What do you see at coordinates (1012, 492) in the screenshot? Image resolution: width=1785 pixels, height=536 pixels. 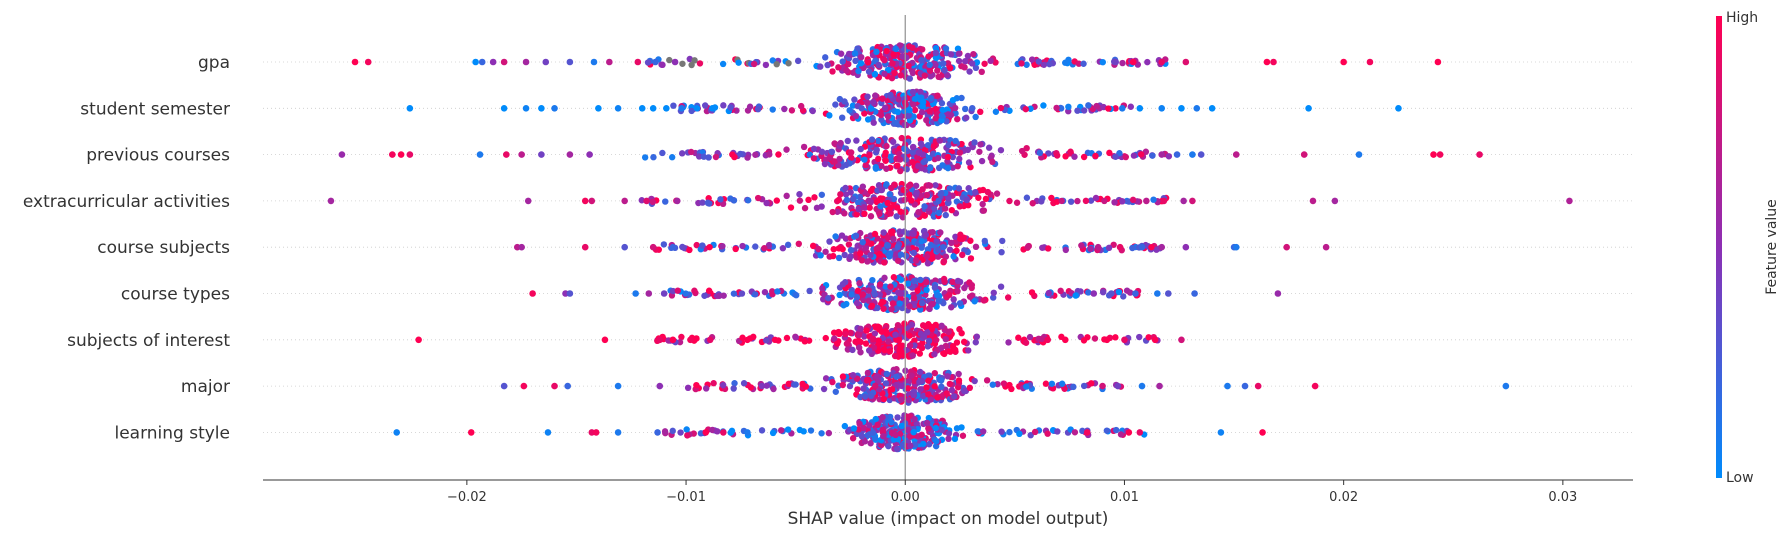 I see `x-axis-ticks: −0.02 −0.01 0.00 0.01 0.02 0.03` at bounding box center [1012, 492].